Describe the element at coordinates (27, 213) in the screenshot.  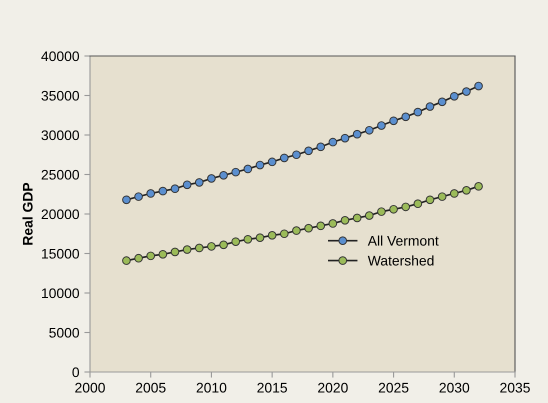
I see `y-axis-title: Real GDP` at that location.